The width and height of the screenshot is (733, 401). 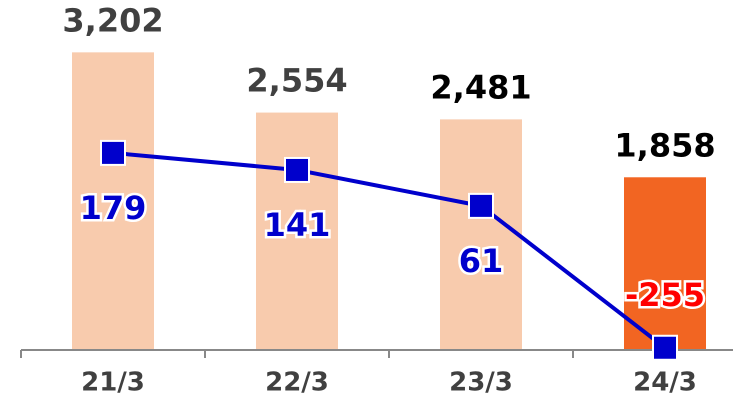 What do you see at coordinates (665, 383) in the screenshot?
I see `x-tick-label: 24/3` at bounding box center [665, 383].